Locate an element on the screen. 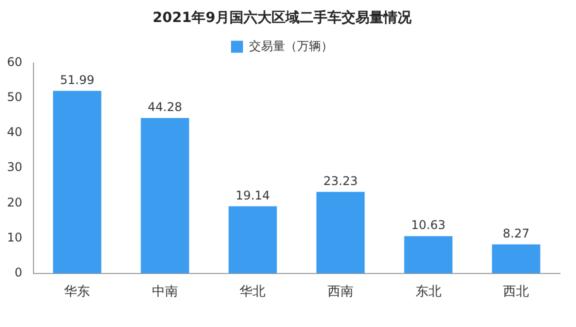 Image resolution: width=576 pixels, height=327 pixels. x-tick-label: 西北 is located at coordinates (516, 292).